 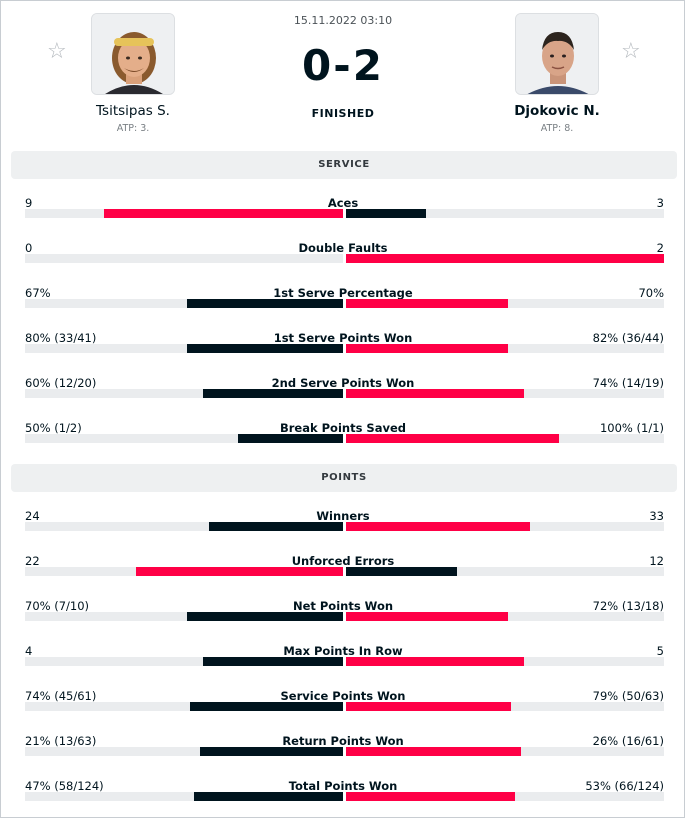 What do you see at coordinates (343, 801) in the screenshot?
I see `stat-row: 47% (58/124) Total Points Won 53% (66/124)` at bounding box center [343, 801].